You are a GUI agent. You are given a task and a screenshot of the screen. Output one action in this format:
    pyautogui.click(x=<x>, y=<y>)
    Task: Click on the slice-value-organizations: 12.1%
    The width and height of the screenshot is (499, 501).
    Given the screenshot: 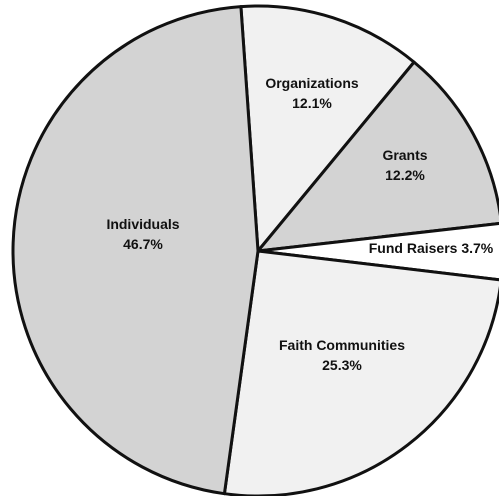 What is the action you would take?
    pyautogui.click(x=312, y=103)
    